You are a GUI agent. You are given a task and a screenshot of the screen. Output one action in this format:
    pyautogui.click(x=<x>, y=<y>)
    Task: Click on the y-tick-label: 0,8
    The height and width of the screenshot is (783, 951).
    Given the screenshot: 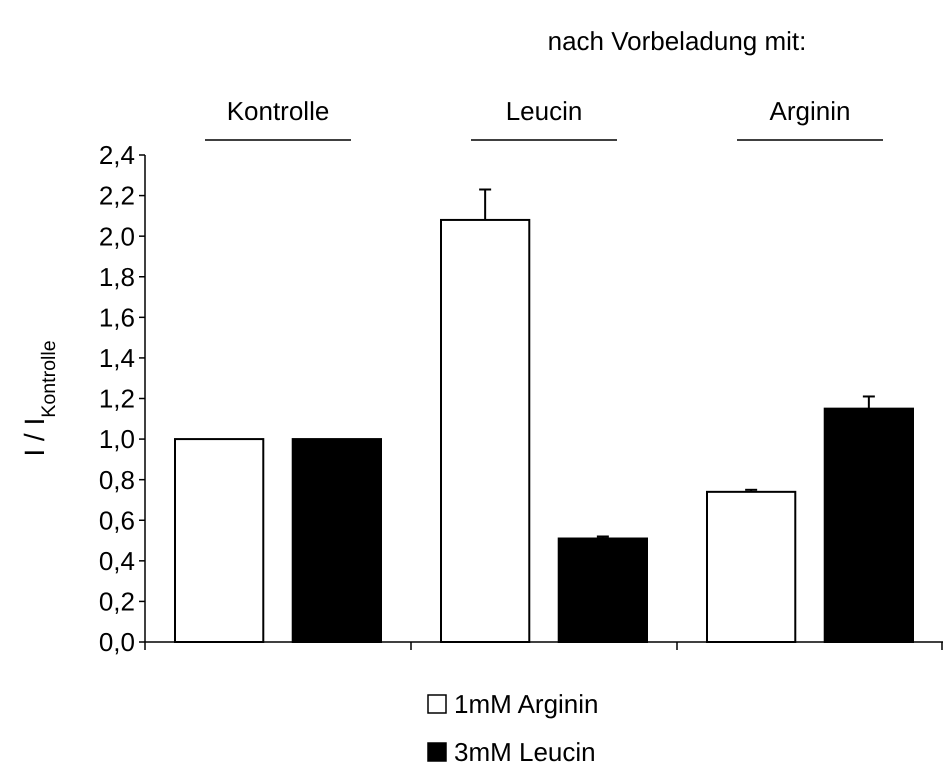 What is the action you would take?
    pyautogui.click(x=116, y=479)
    